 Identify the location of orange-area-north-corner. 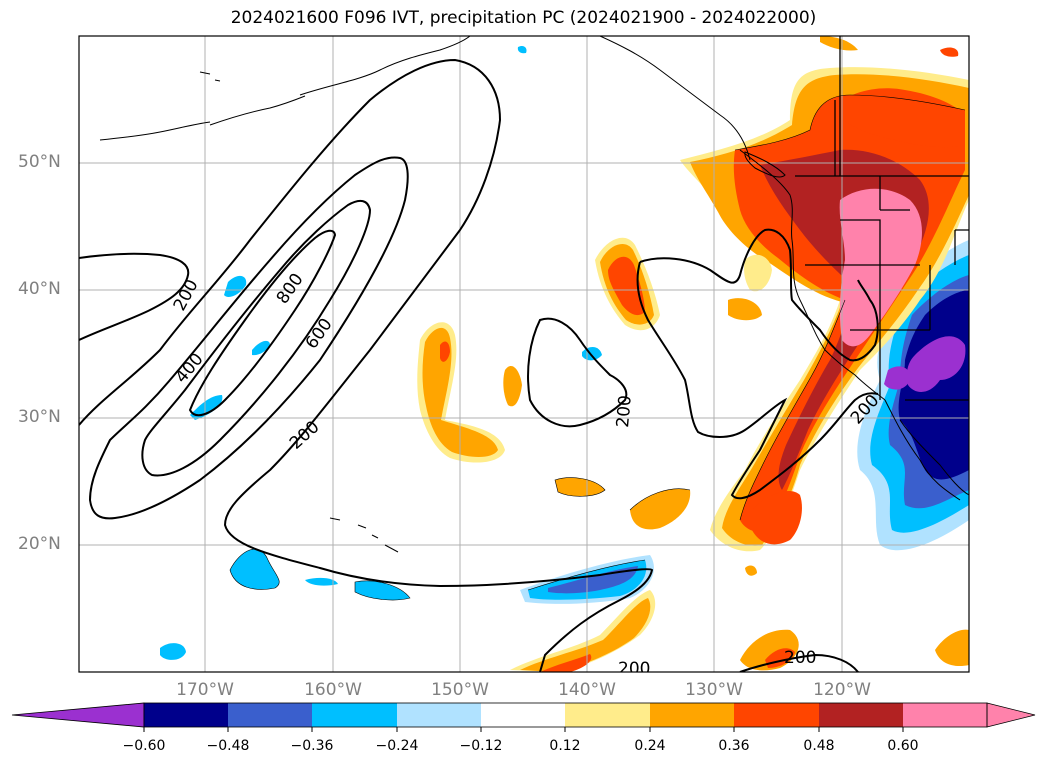
(839, 43).